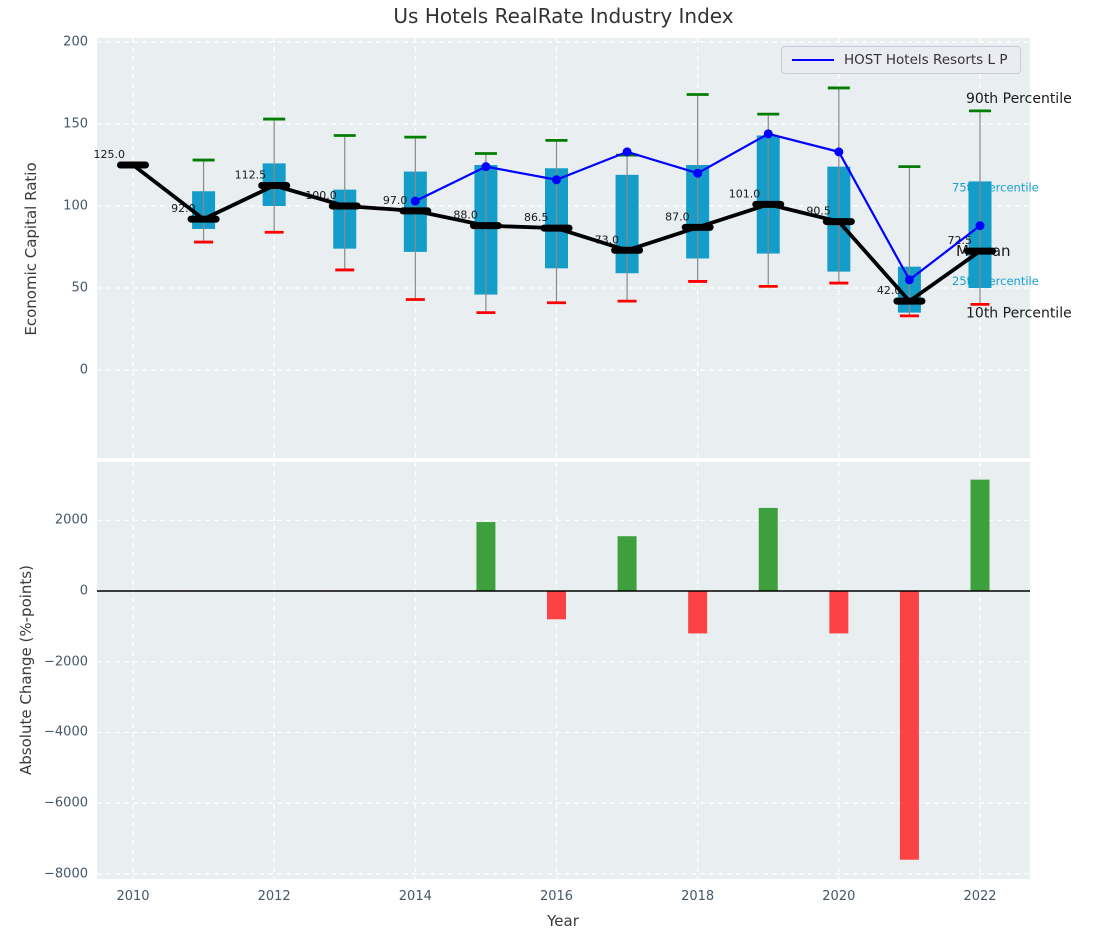 This screenshot has height=942, width=1103. What do you see at coordinates (415, 201) in the screenshot?
I see `host-marker-2014` at bounding box center [415, 201].